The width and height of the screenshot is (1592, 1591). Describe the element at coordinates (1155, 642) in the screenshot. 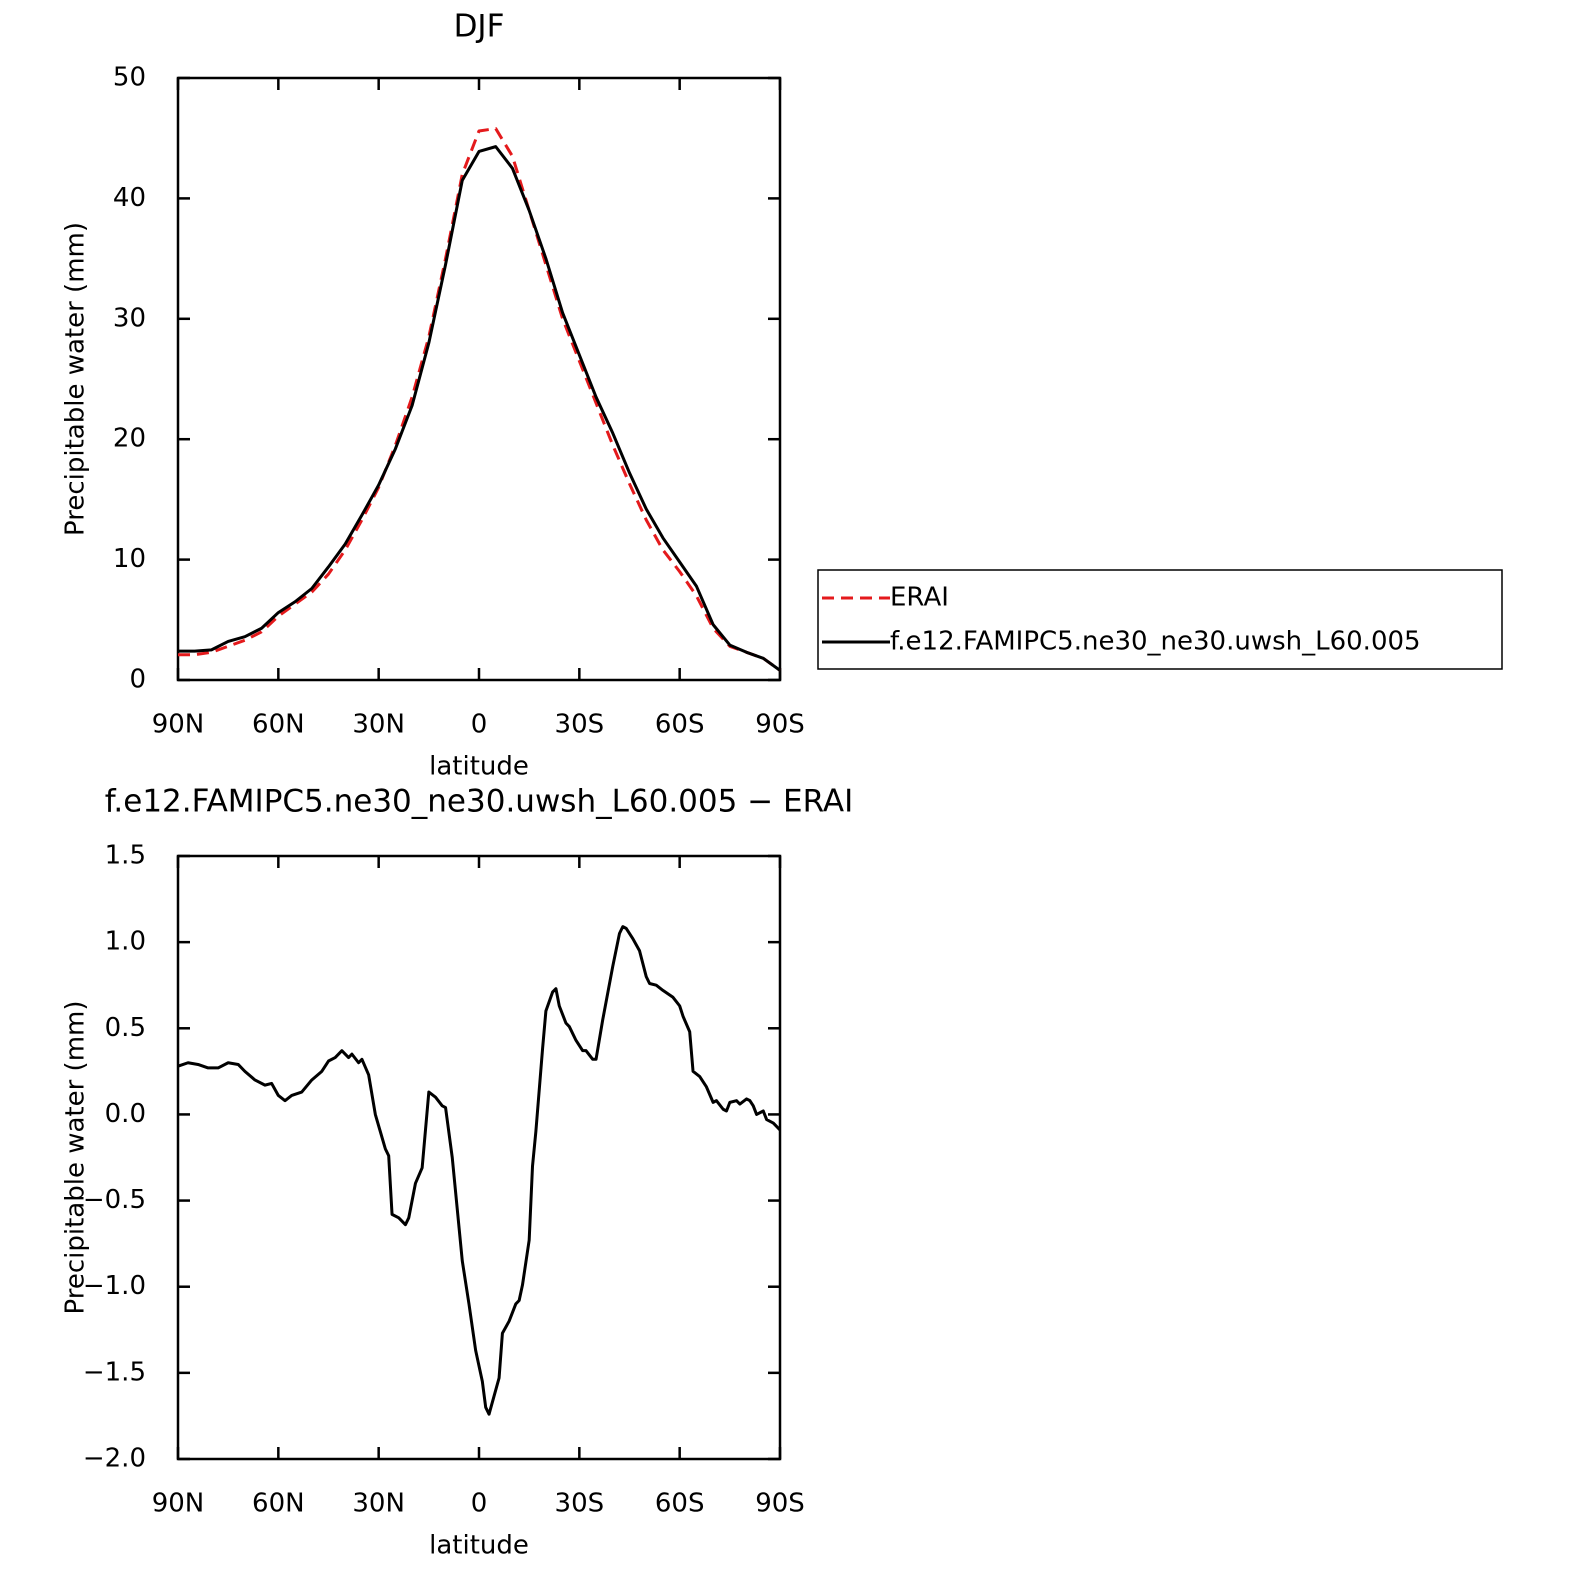

I see `legend-label: f.e12.FAMIPC5.ne30_ne30.uwsh_L60.005` at that location.